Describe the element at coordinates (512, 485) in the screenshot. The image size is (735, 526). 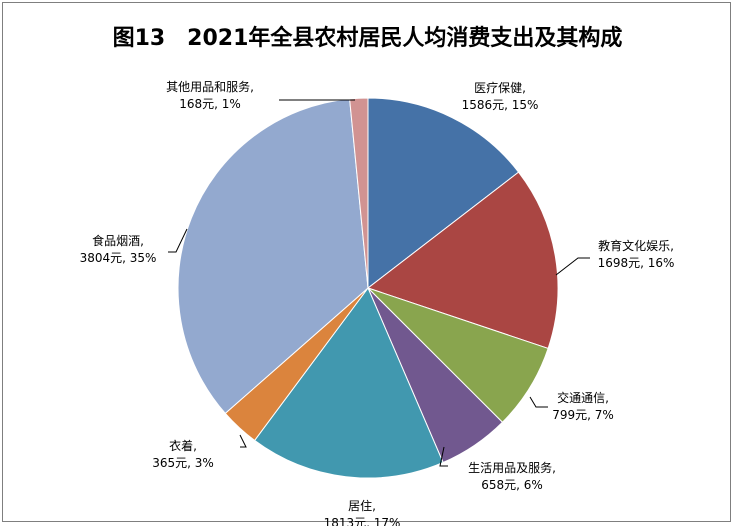
I see `data-label-value: 658元, 6%` at that location.